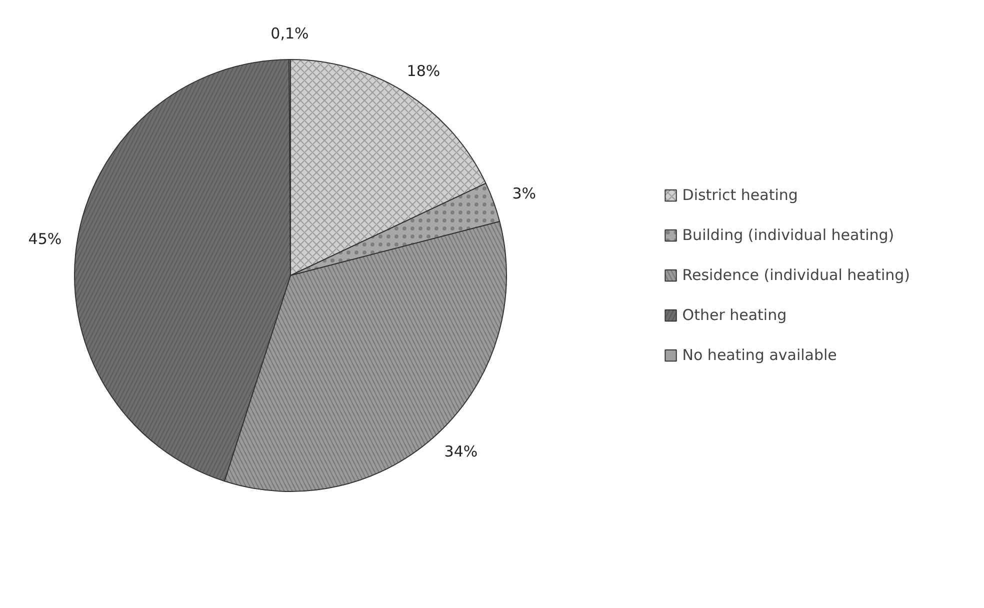 The width and height of the screenshot is (984, 608). Describe the element at coordinates (788, 235) in the screenshot. I see `legend-label: Building (individual heating)` at that location.